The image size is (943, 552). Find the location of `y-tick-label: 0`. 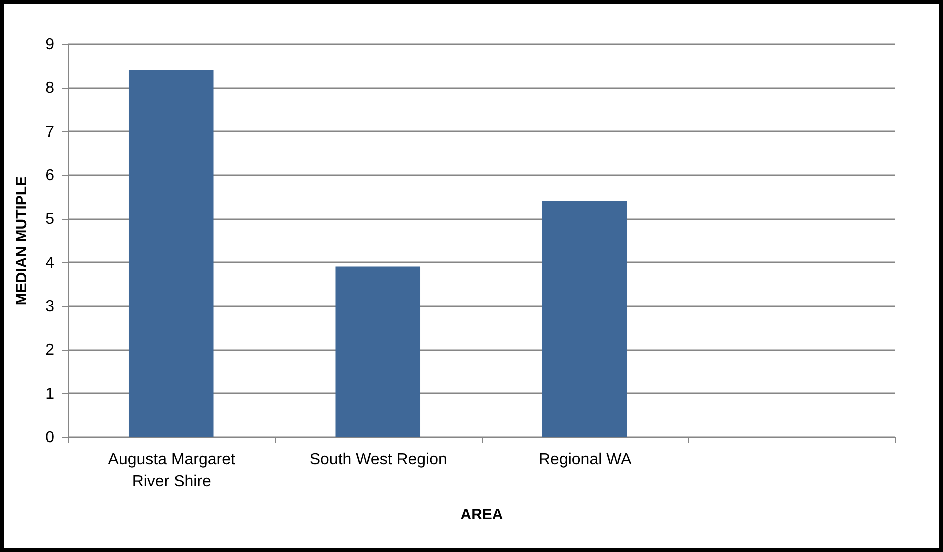

y-tick-label: 0 is located at coordinates (50, 438).